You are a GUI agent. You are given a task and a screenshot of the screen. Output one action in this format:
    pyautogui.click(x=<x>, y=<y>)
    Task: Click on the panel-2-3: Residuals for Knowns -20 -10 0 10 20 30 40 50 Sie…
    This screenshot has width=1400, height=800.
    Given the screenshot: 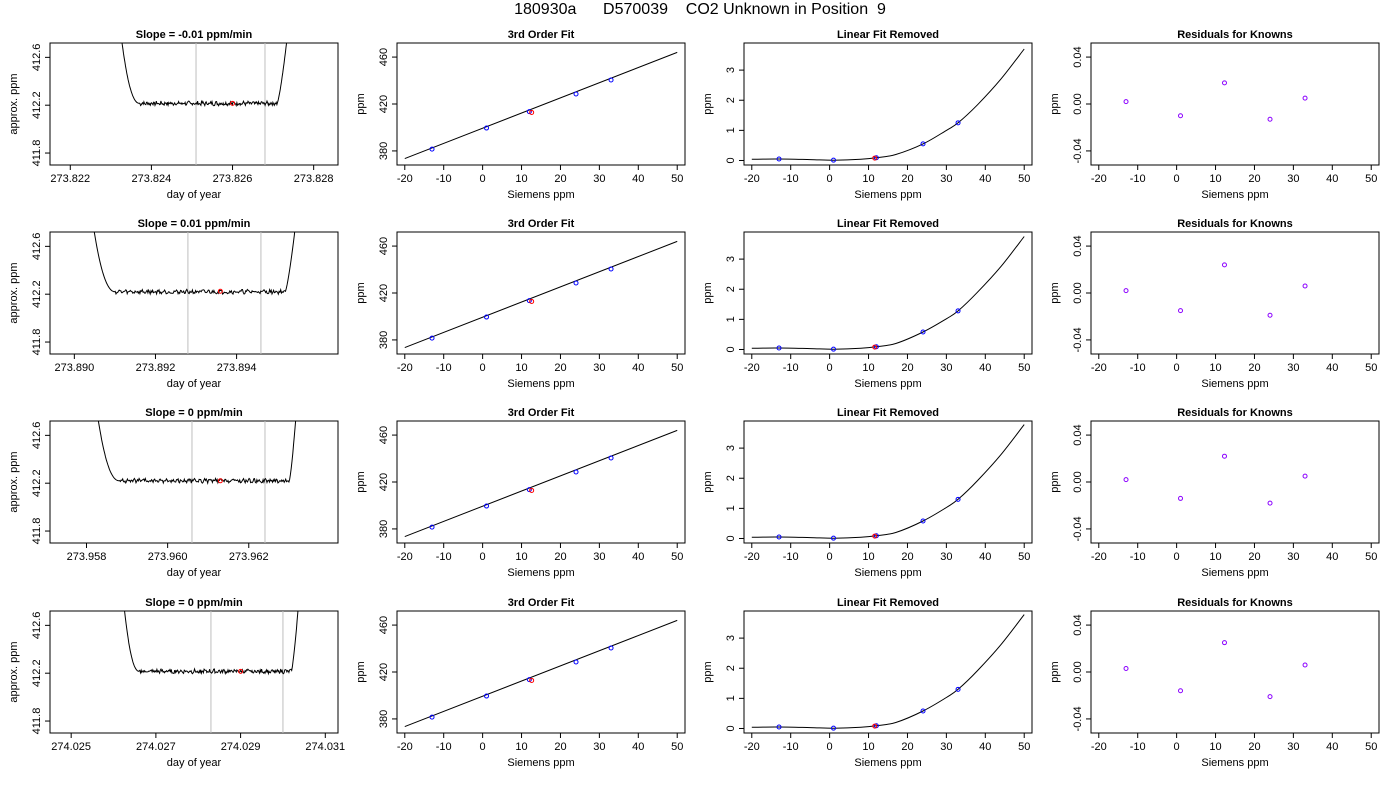 What is the action you would take?
    pyautogui.click(x=1214, y=493)
    